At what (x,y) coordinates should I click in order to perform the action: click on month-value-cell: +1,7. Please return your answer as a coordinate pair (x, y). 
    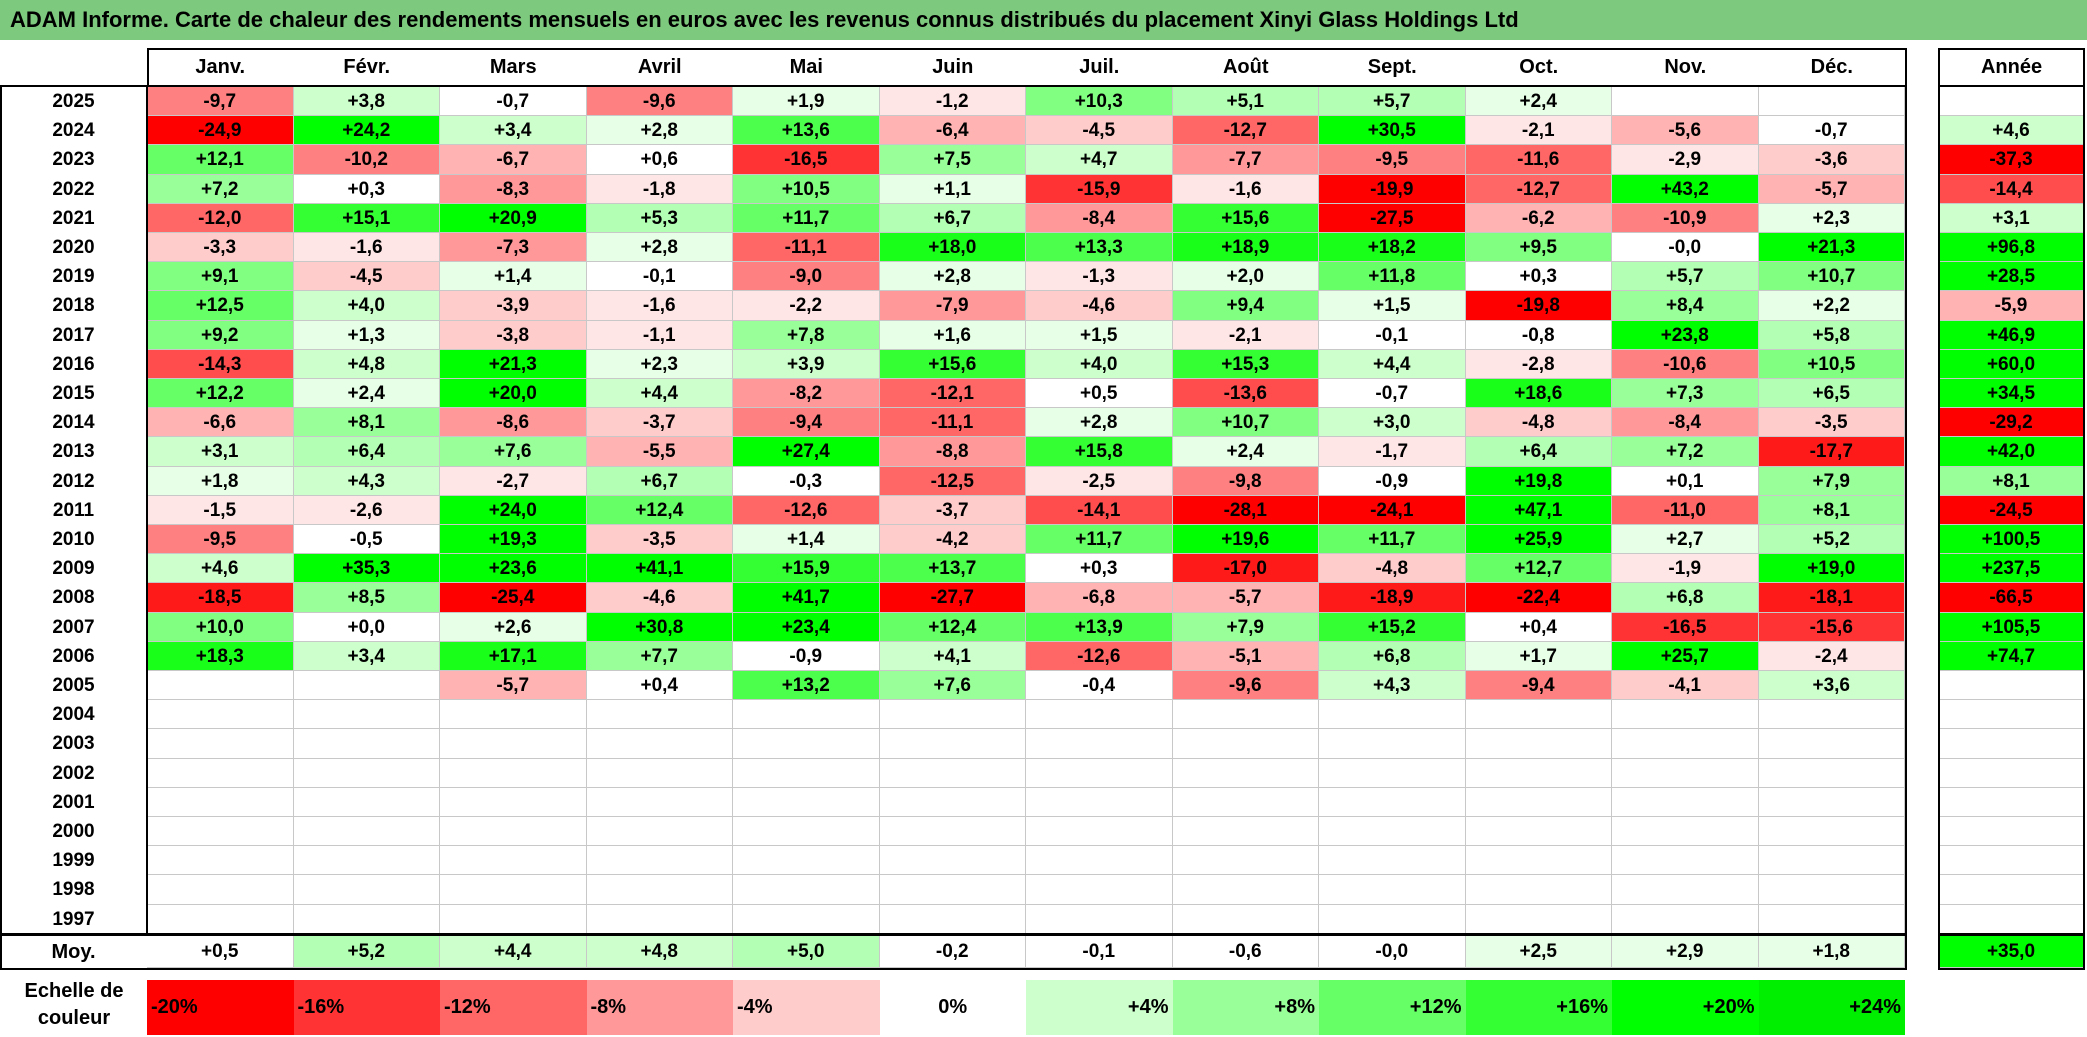
    Looking at the image, I should click on (1538, 656).